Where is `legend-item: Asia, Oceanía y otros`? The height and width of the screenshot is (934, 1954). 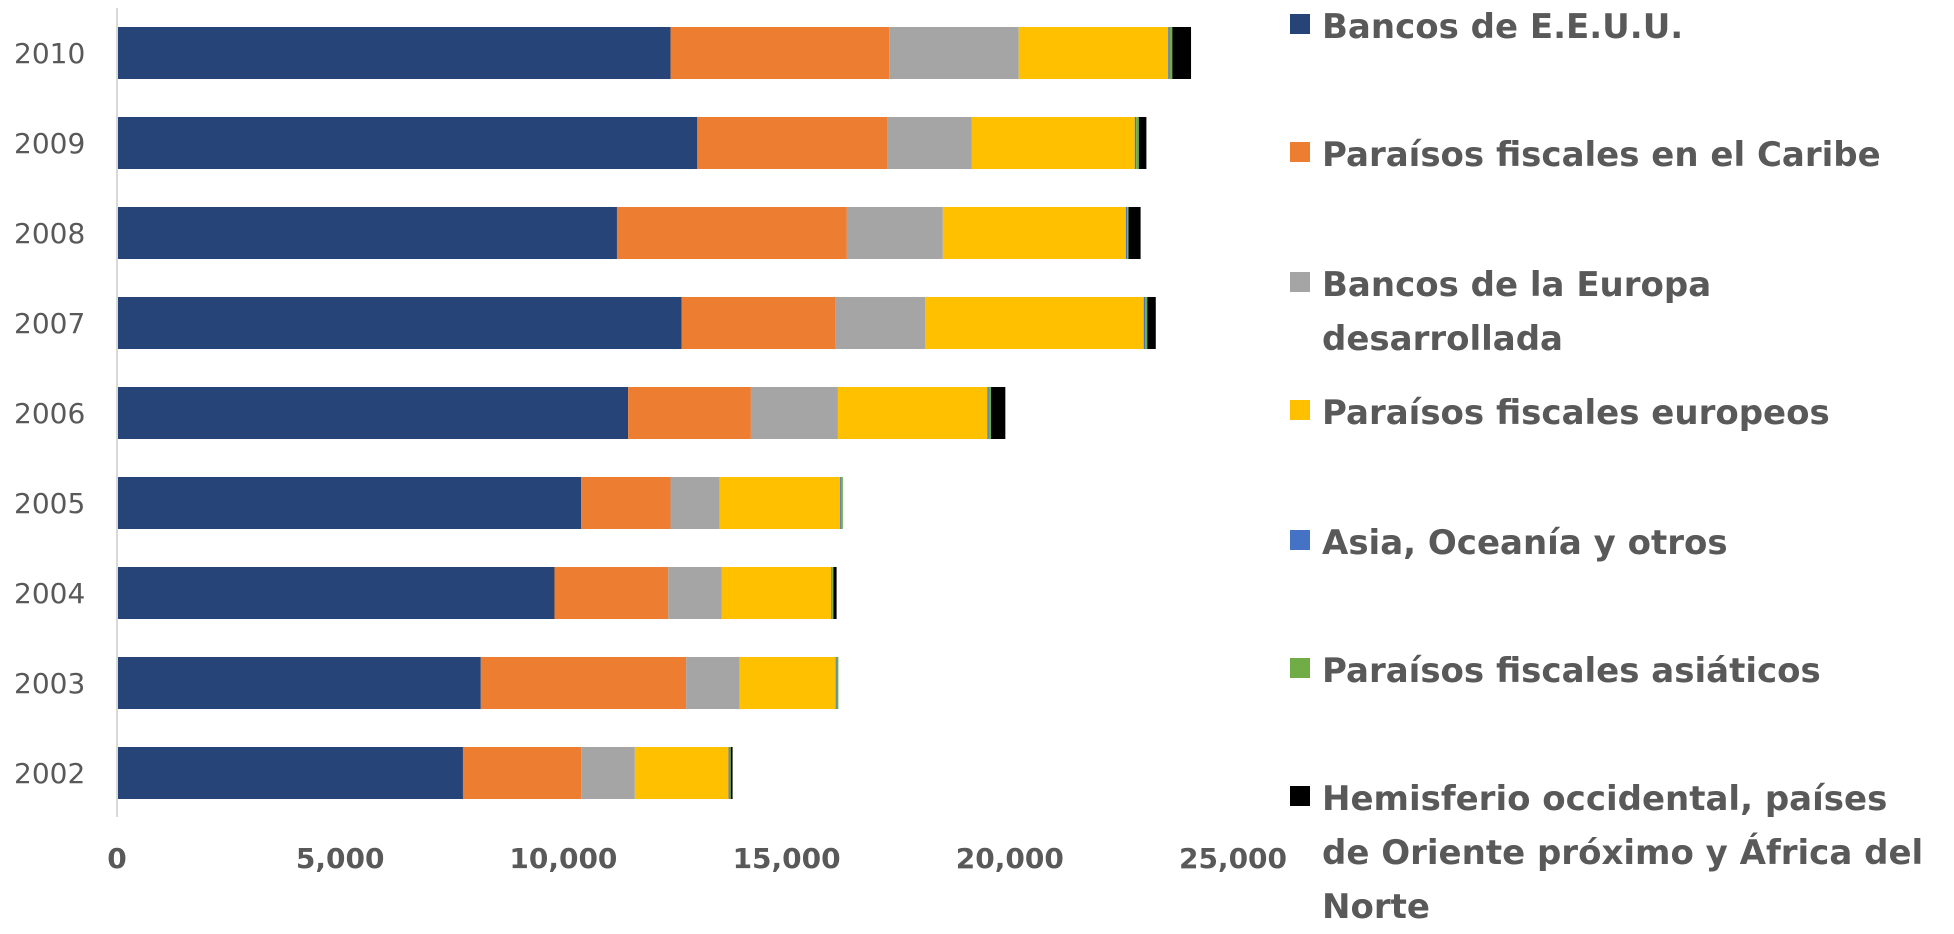
legend-item: Asia, Oceanía y otros is located at coordinates (1616, 543).